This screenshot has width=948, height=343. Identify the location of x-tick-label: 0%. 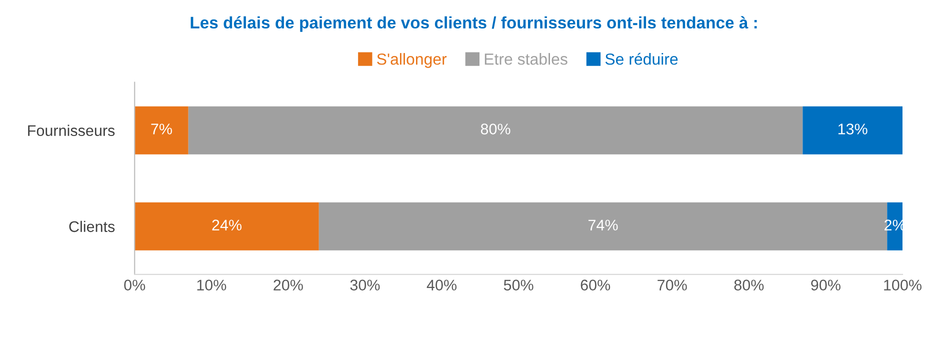
(135, 285).